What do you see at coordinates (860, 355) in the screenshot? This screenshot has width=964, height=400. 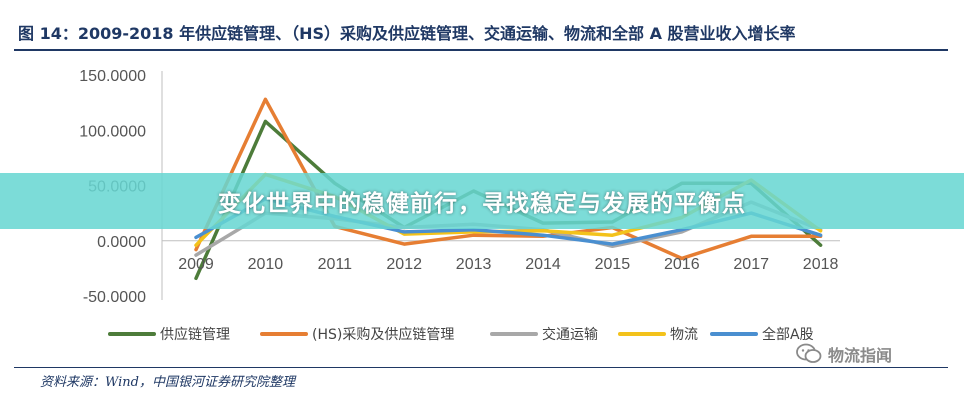 I see `watermark-text: 物流指闻` at bounding box center [860, 355].